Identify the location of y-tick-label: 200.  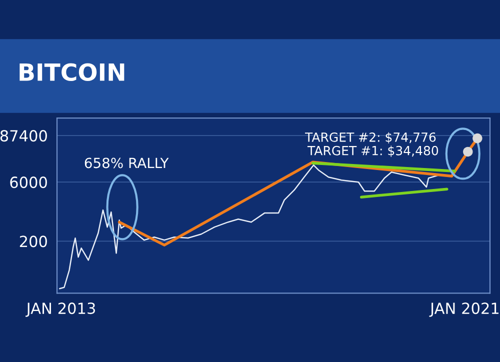
(33, 242).